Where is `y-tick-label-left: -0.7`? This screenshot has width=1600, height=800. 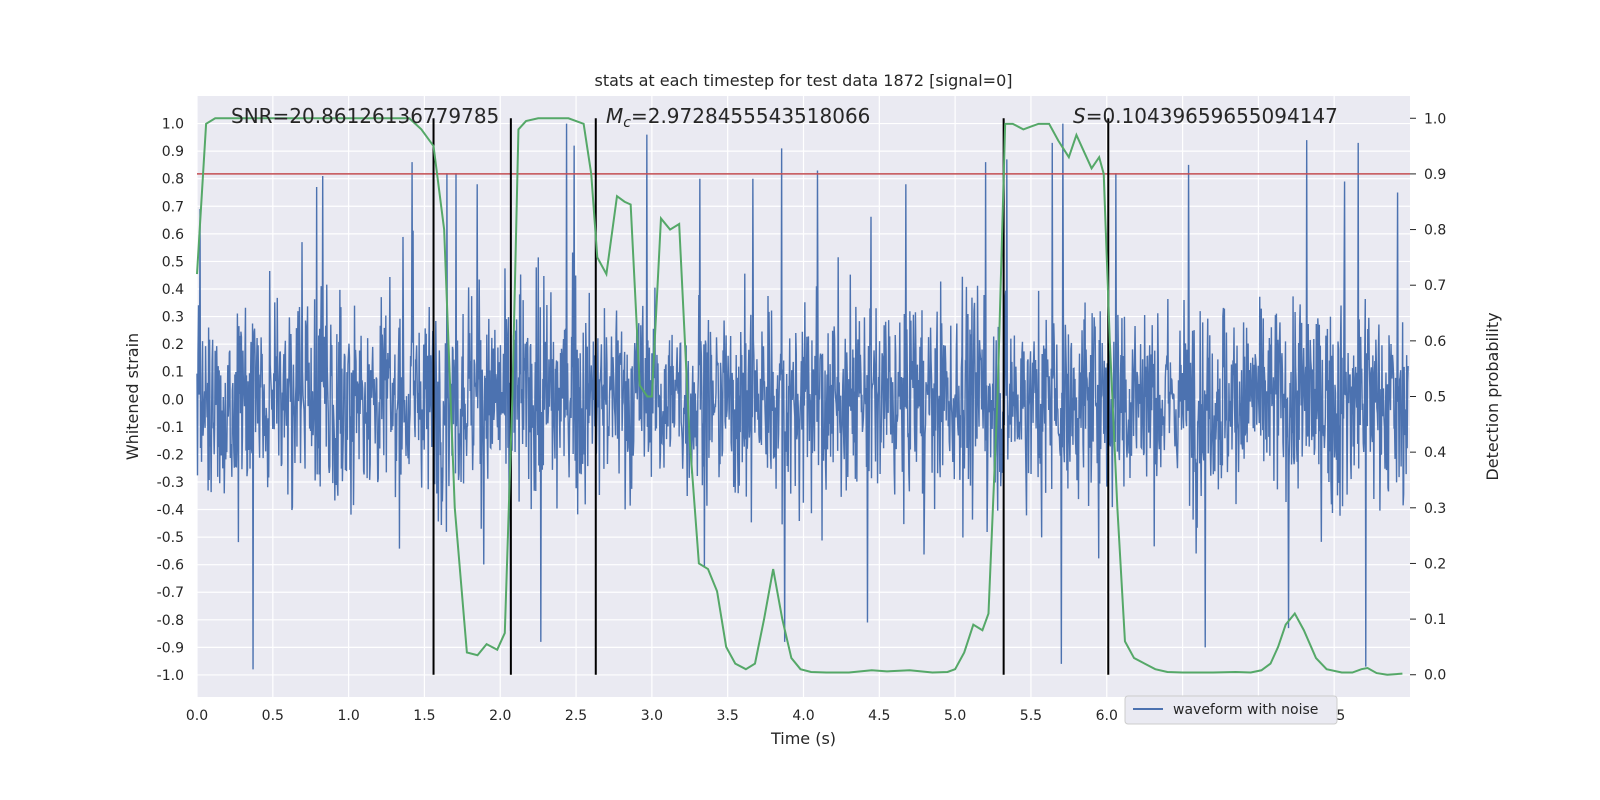 y-tick-label-left: -0.7 is located at coordinates (170, 593).